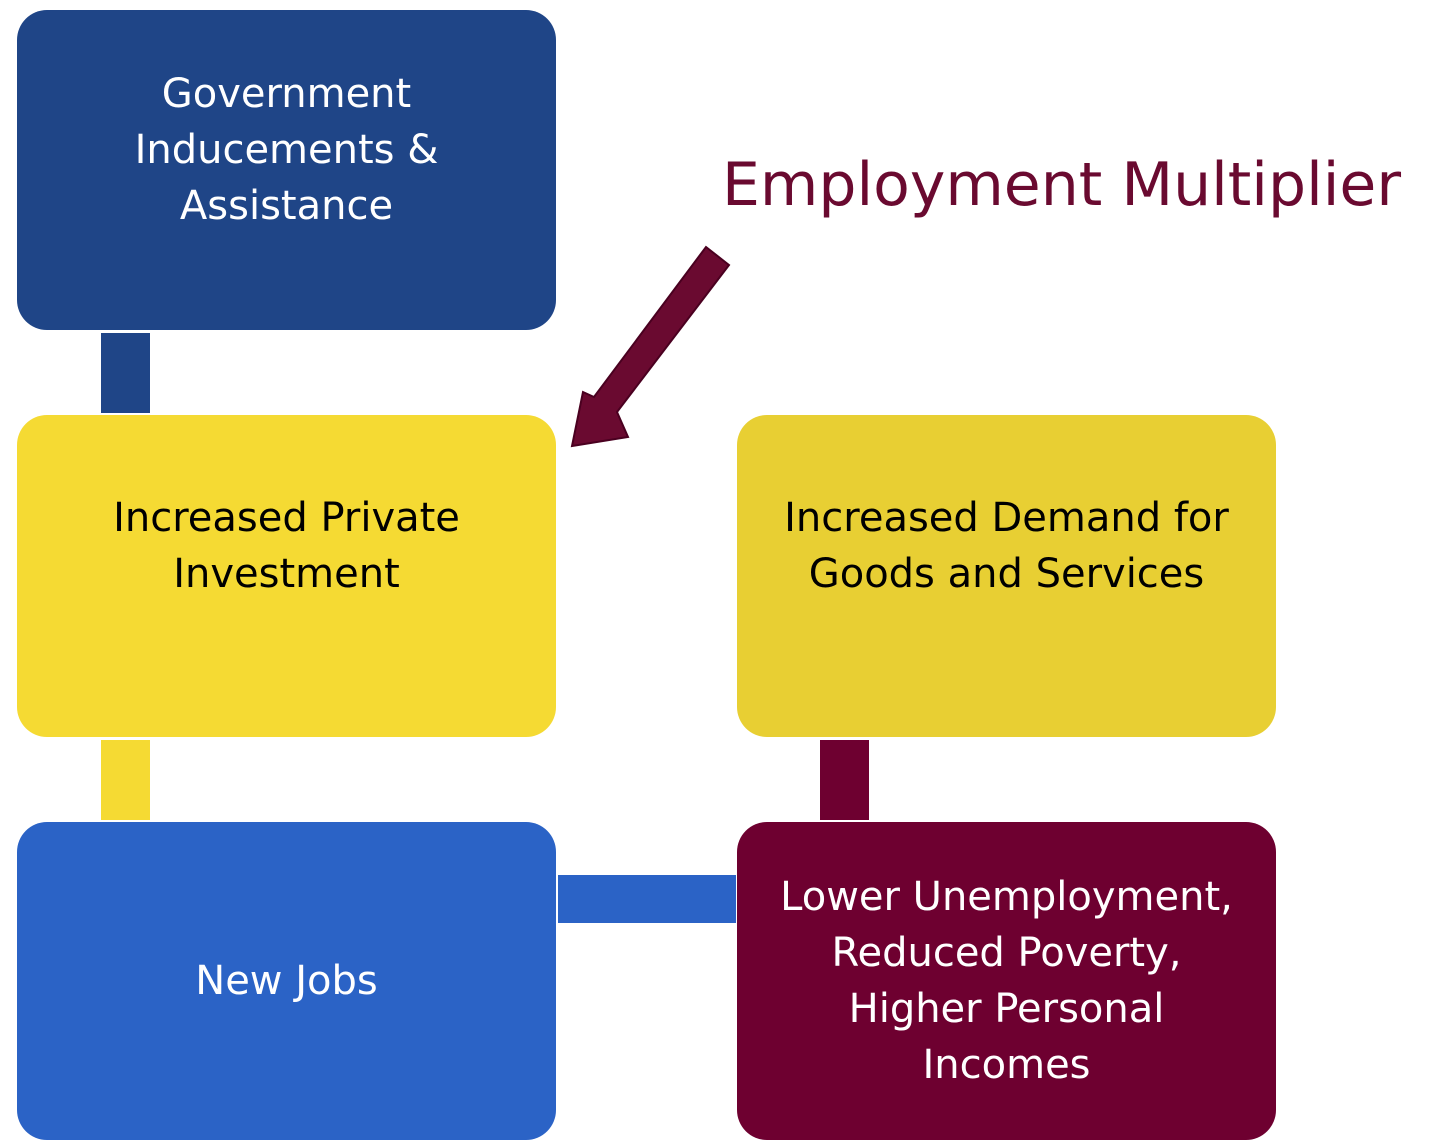 This screenshot has width=1433, height=1140. Describe the element at coordinates (286, 981) in the screenshot. I see `node: New Jobs` at that location.